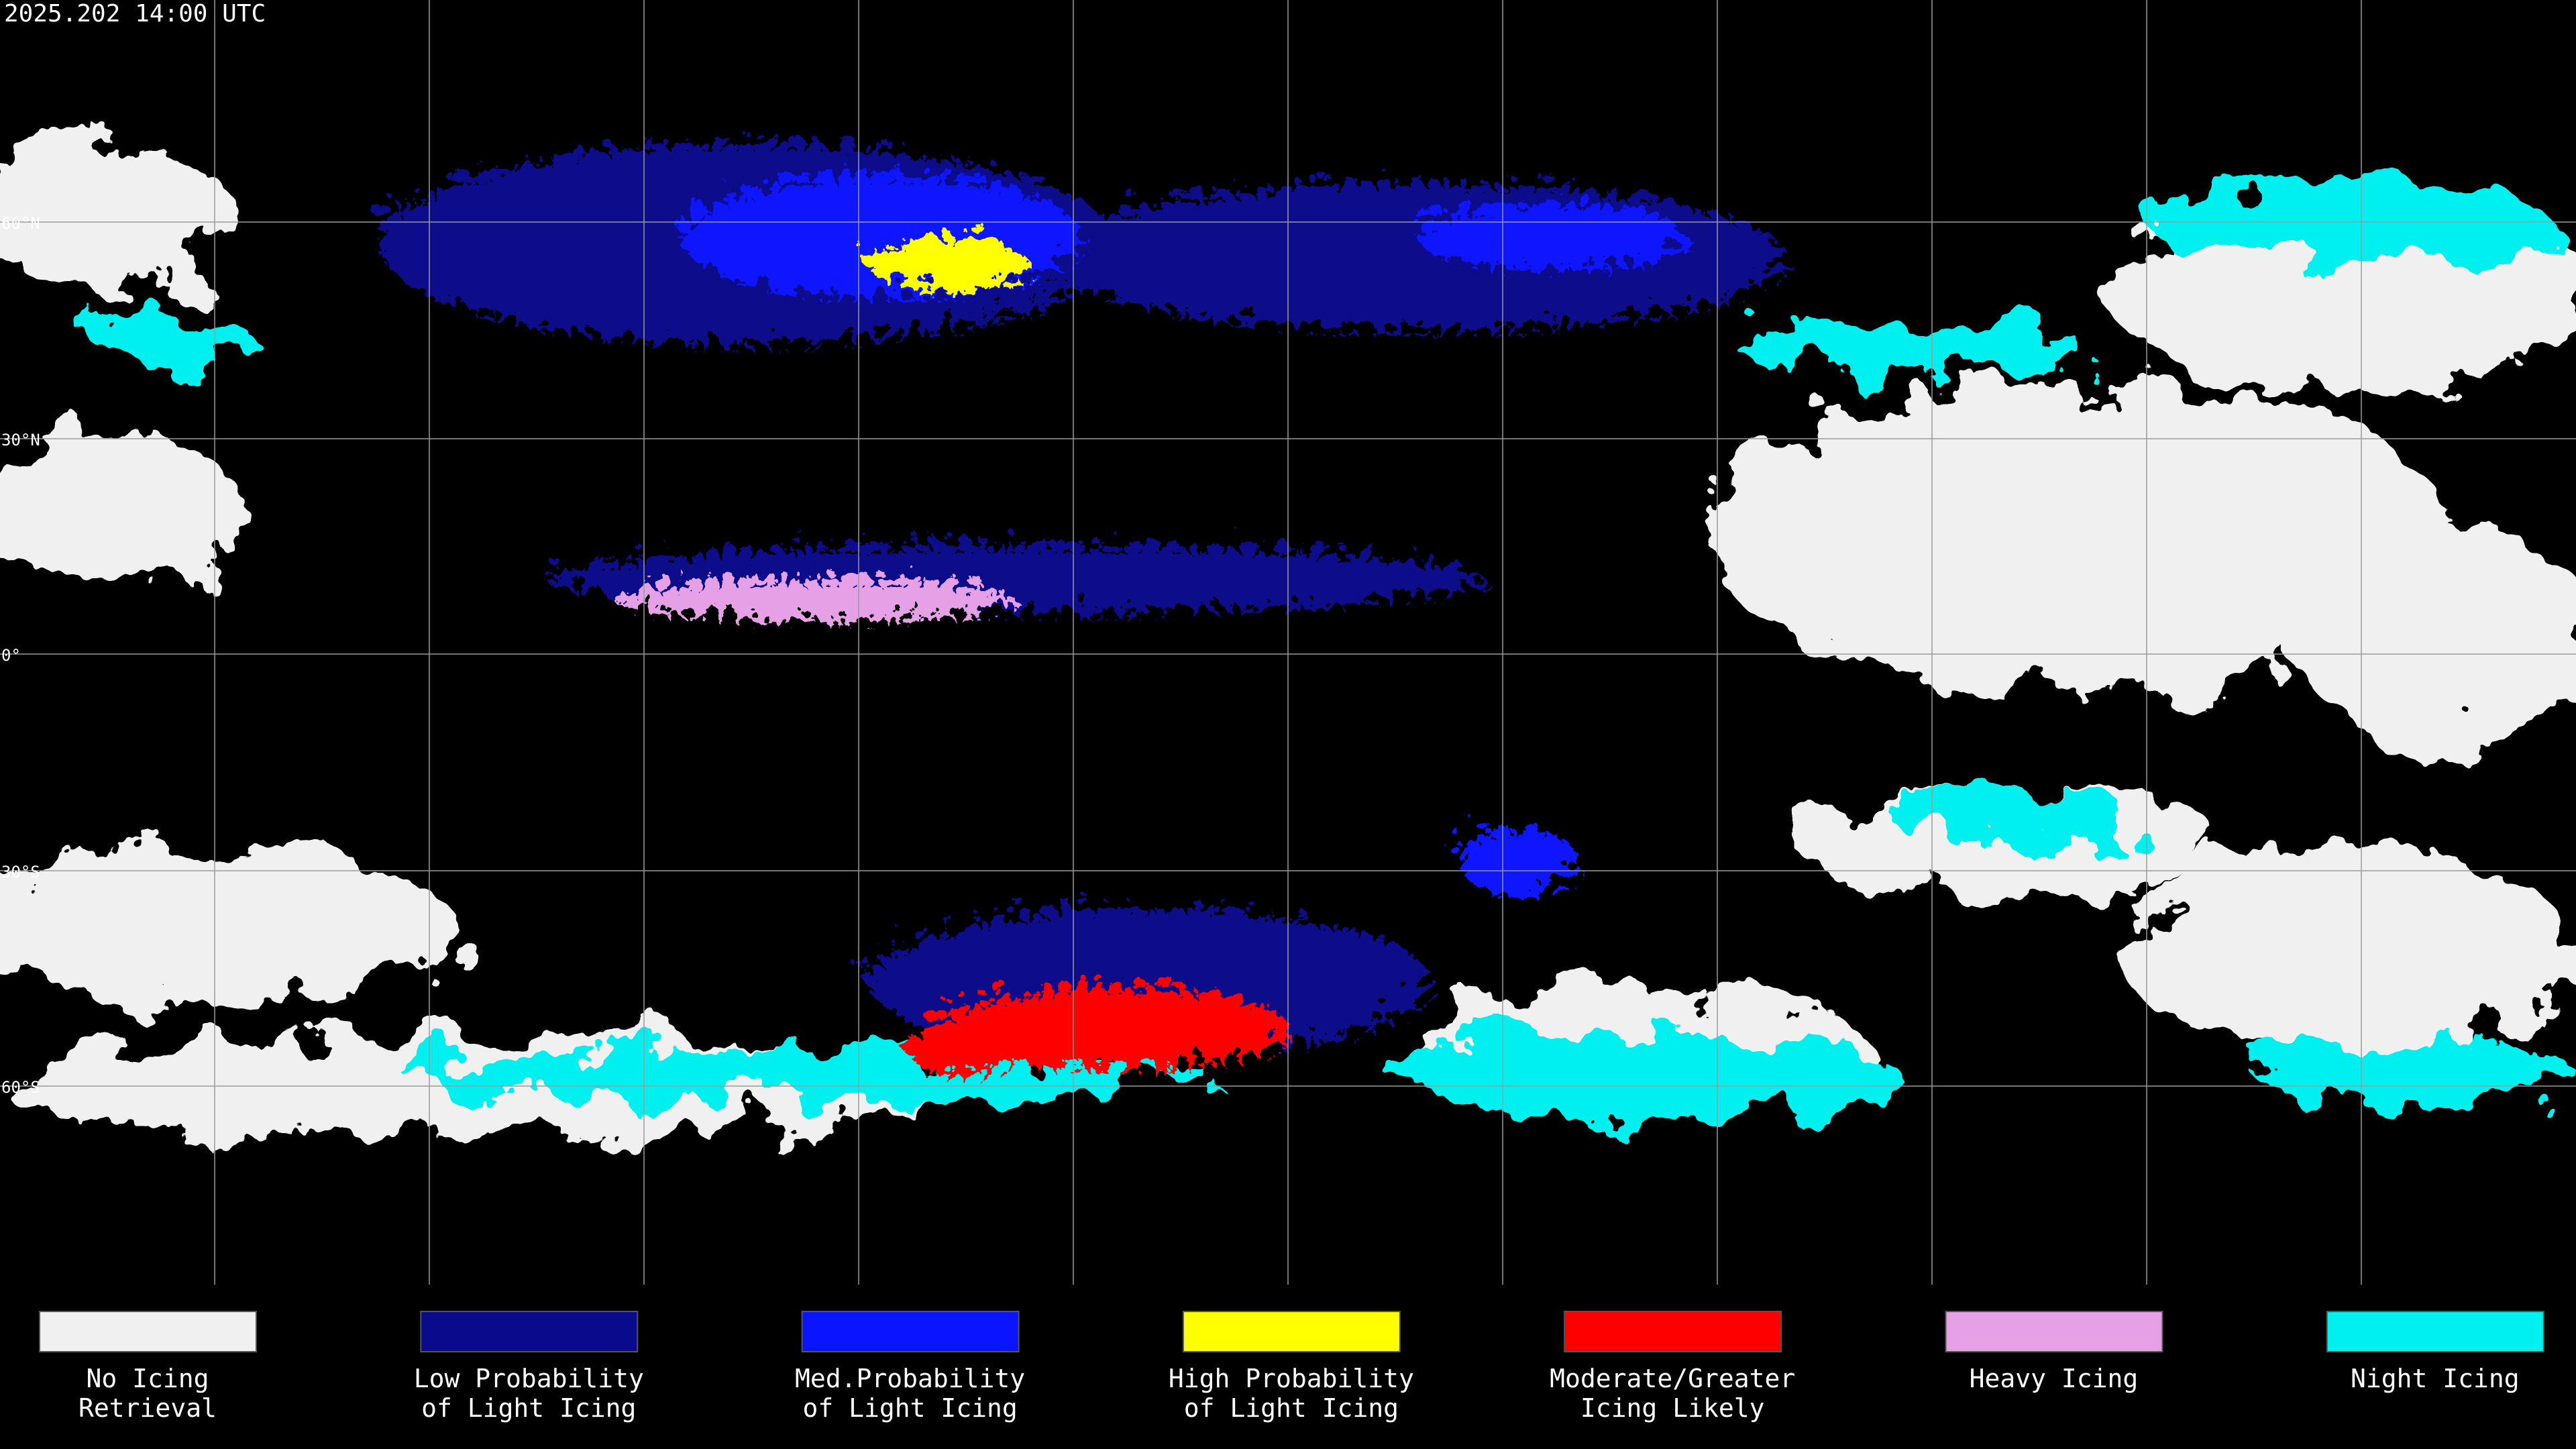  What do you see at coordinates (20, 1087) in the screenshot?
I see `latitude-label: 60°S` at bounding box center [20, 1087].